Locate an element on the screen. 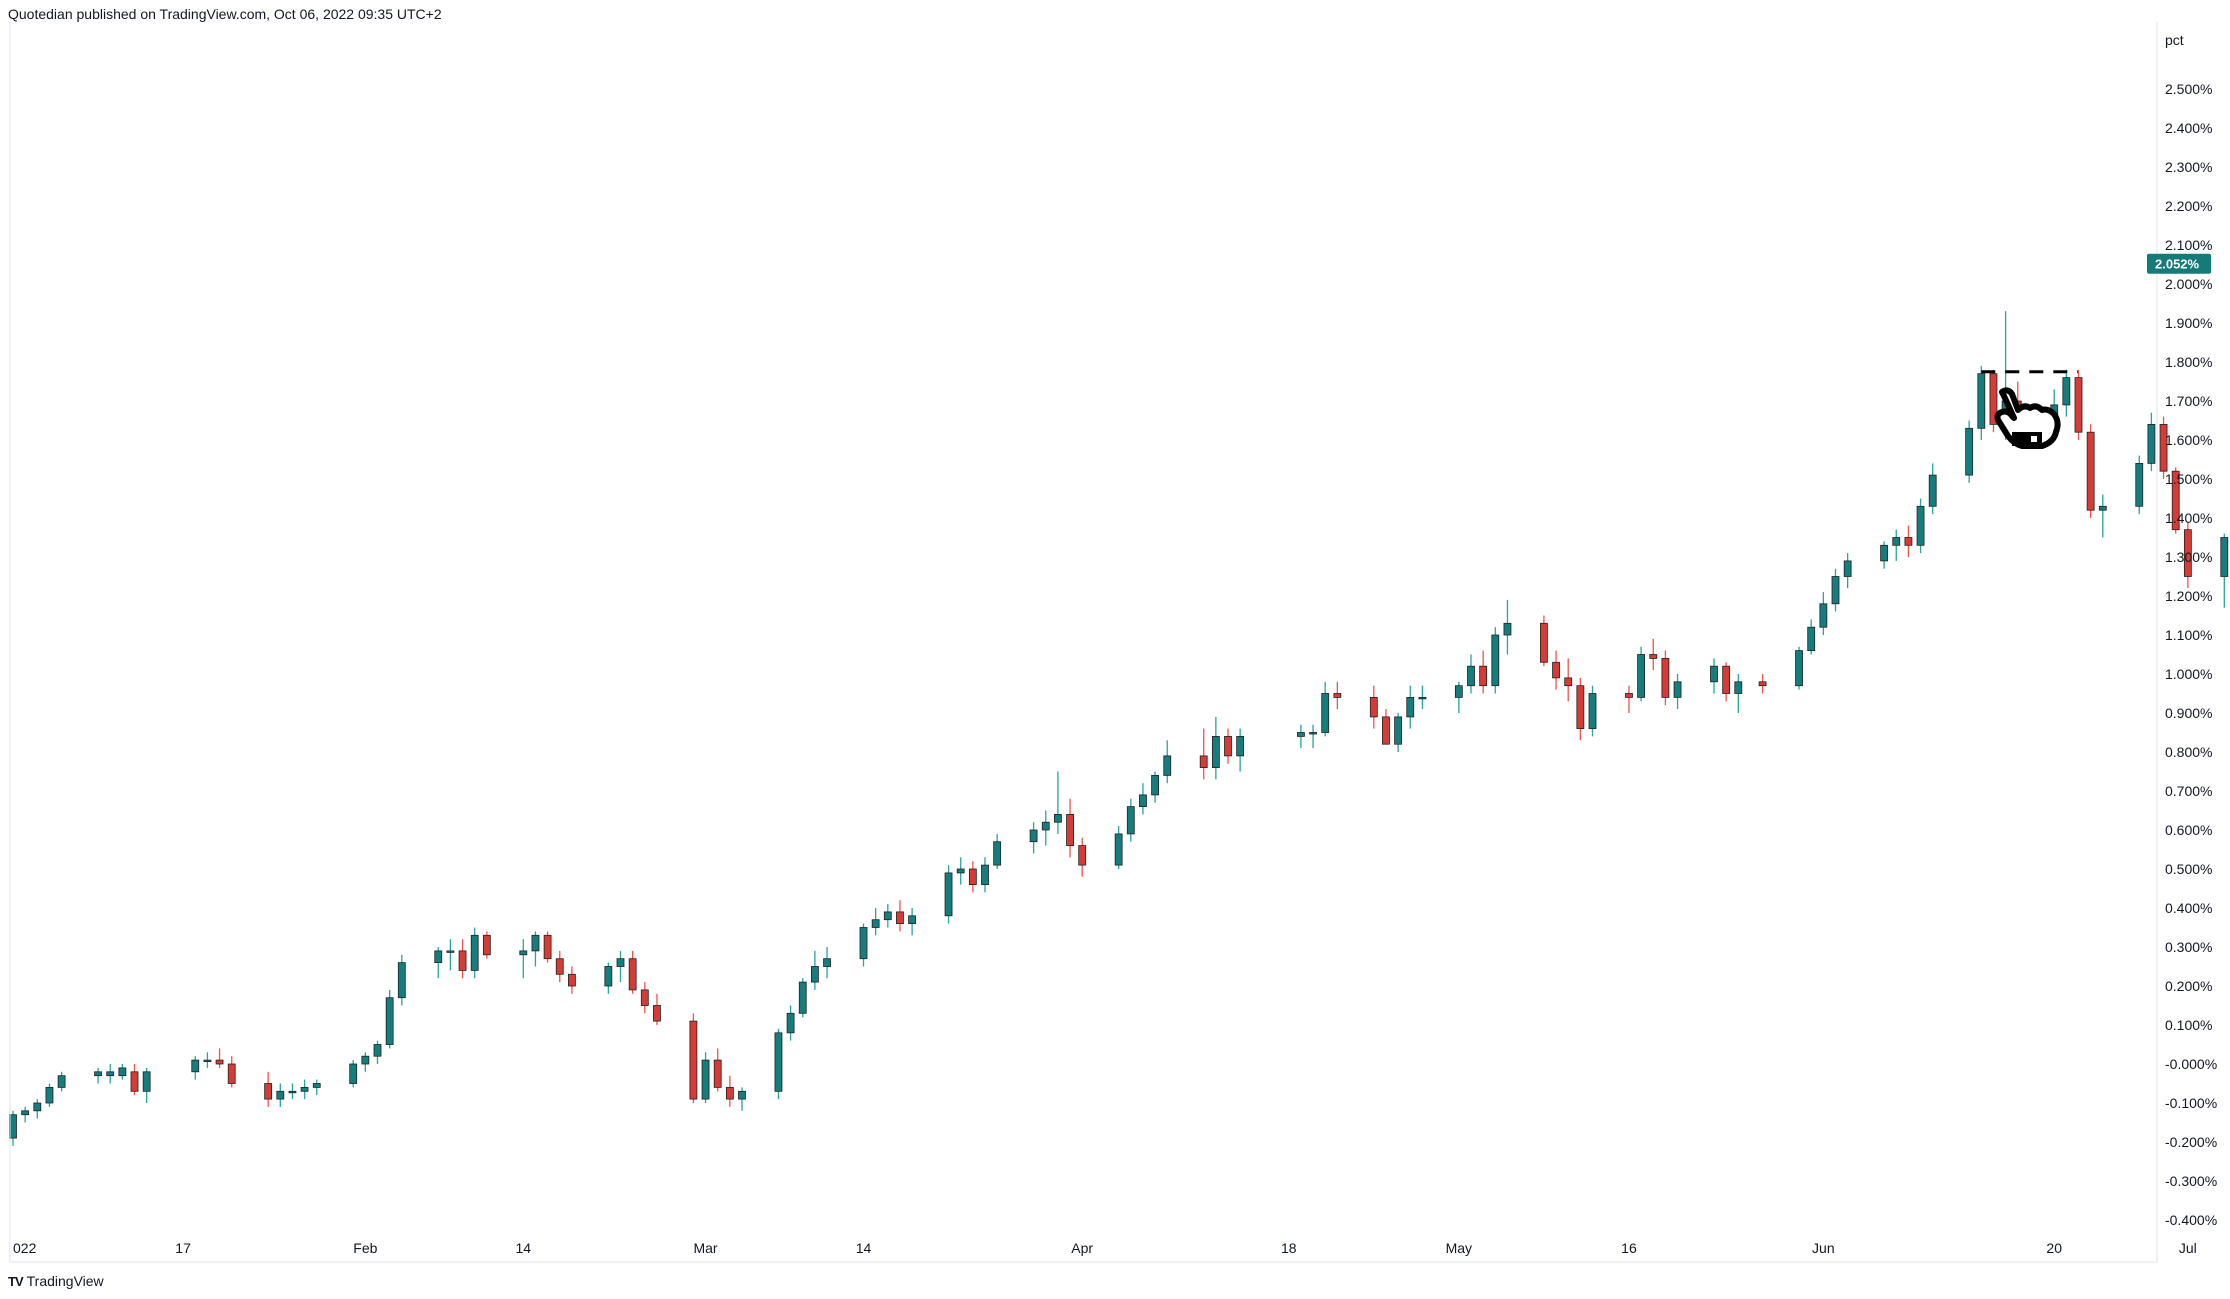  price-tick-label: -0.400% is located at coordinates (2191, 1220).